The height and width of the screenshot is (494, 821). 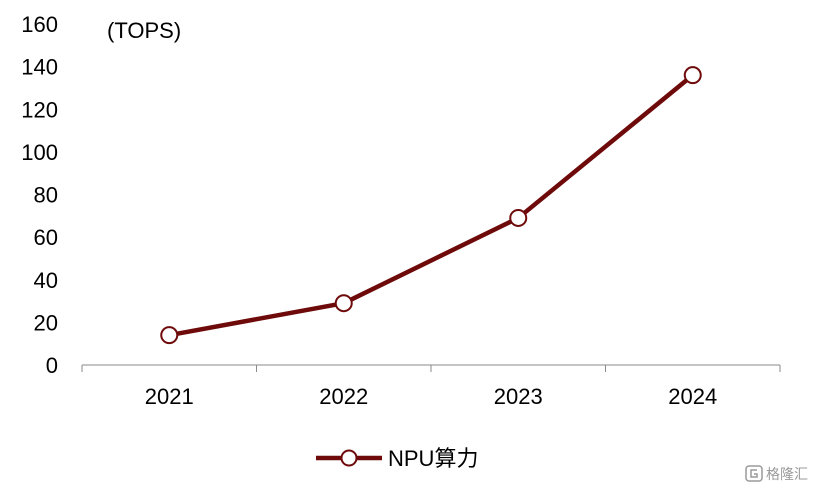 I want to click on y-unit-label: (TOPS), so click(x=144, y=30).